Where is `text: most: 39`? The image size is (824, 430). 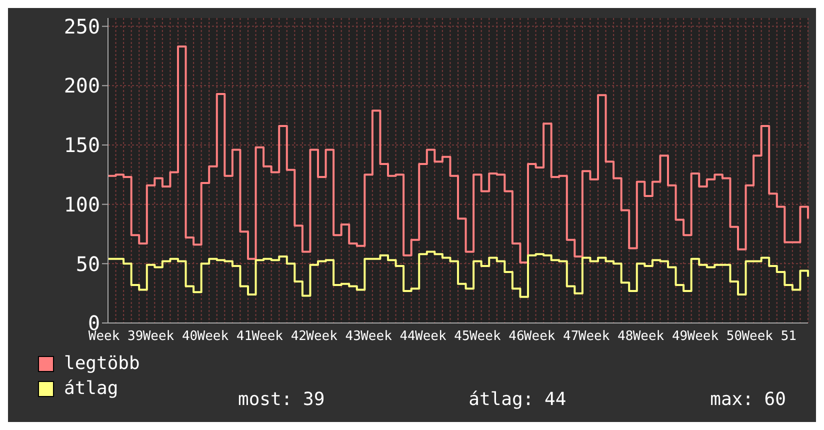
text: most: 39 is located at coordinates (281, 399).